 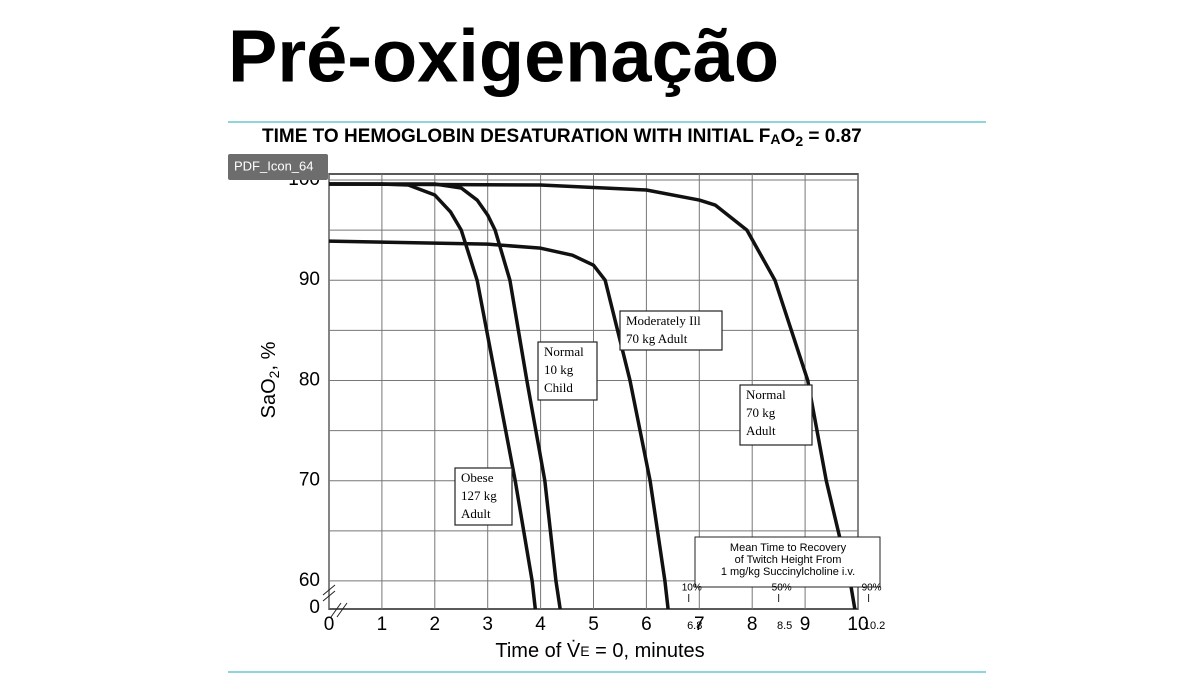 What do you see at coordinates (269, 398) in the screenshot?
I see `label-part: SaO` at bounding box center [269, 398].